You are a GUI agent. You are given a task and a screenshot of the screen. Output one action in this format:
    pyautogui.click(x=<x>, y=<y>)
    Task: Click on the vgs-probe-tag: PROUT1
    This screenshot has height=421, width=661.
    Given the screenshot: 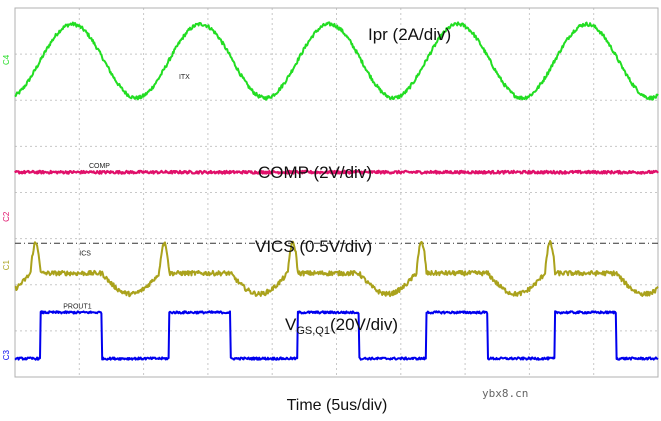 What is the action you would take?
    pyautogui.click(x=77, y=306)
    